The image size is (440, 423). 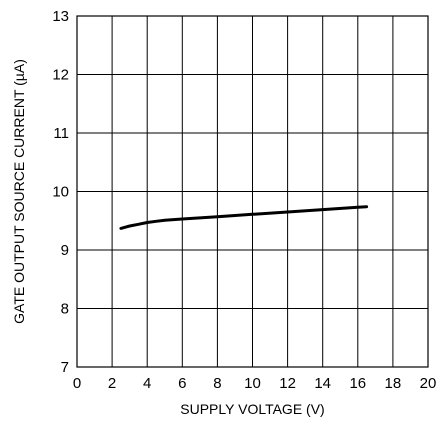 I want to click on y-tick-labels: 7 8 9 10 11 12 13, so click(x=60, y=192).